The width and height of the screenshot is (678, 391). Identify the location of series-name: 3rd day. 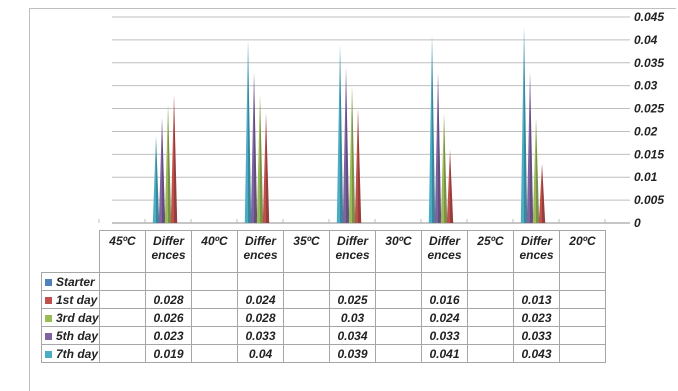
(77, 317).